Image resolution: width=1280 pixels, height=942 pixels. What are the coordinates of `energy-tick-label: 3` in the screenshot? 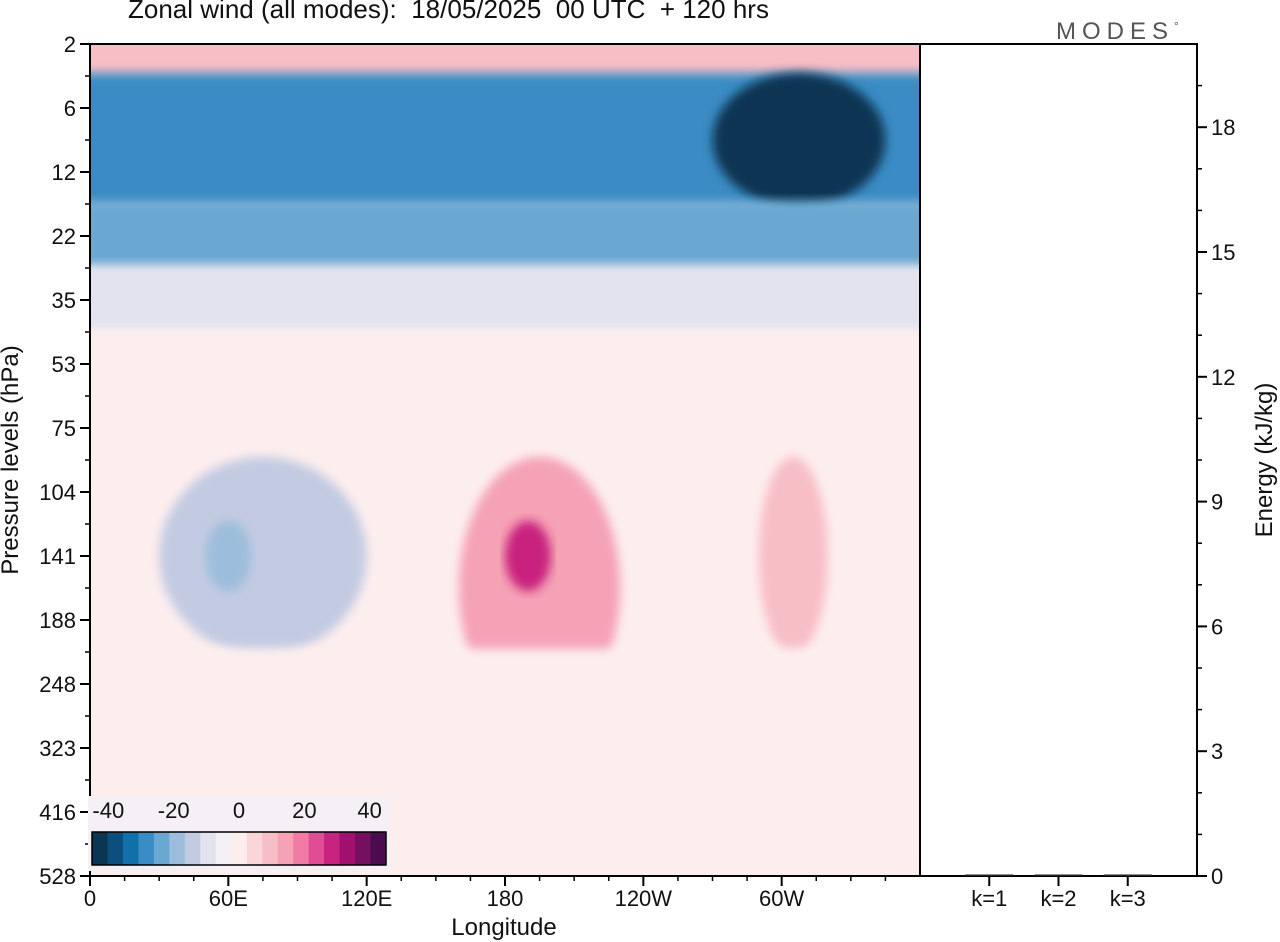 It's located at (1217, 751).